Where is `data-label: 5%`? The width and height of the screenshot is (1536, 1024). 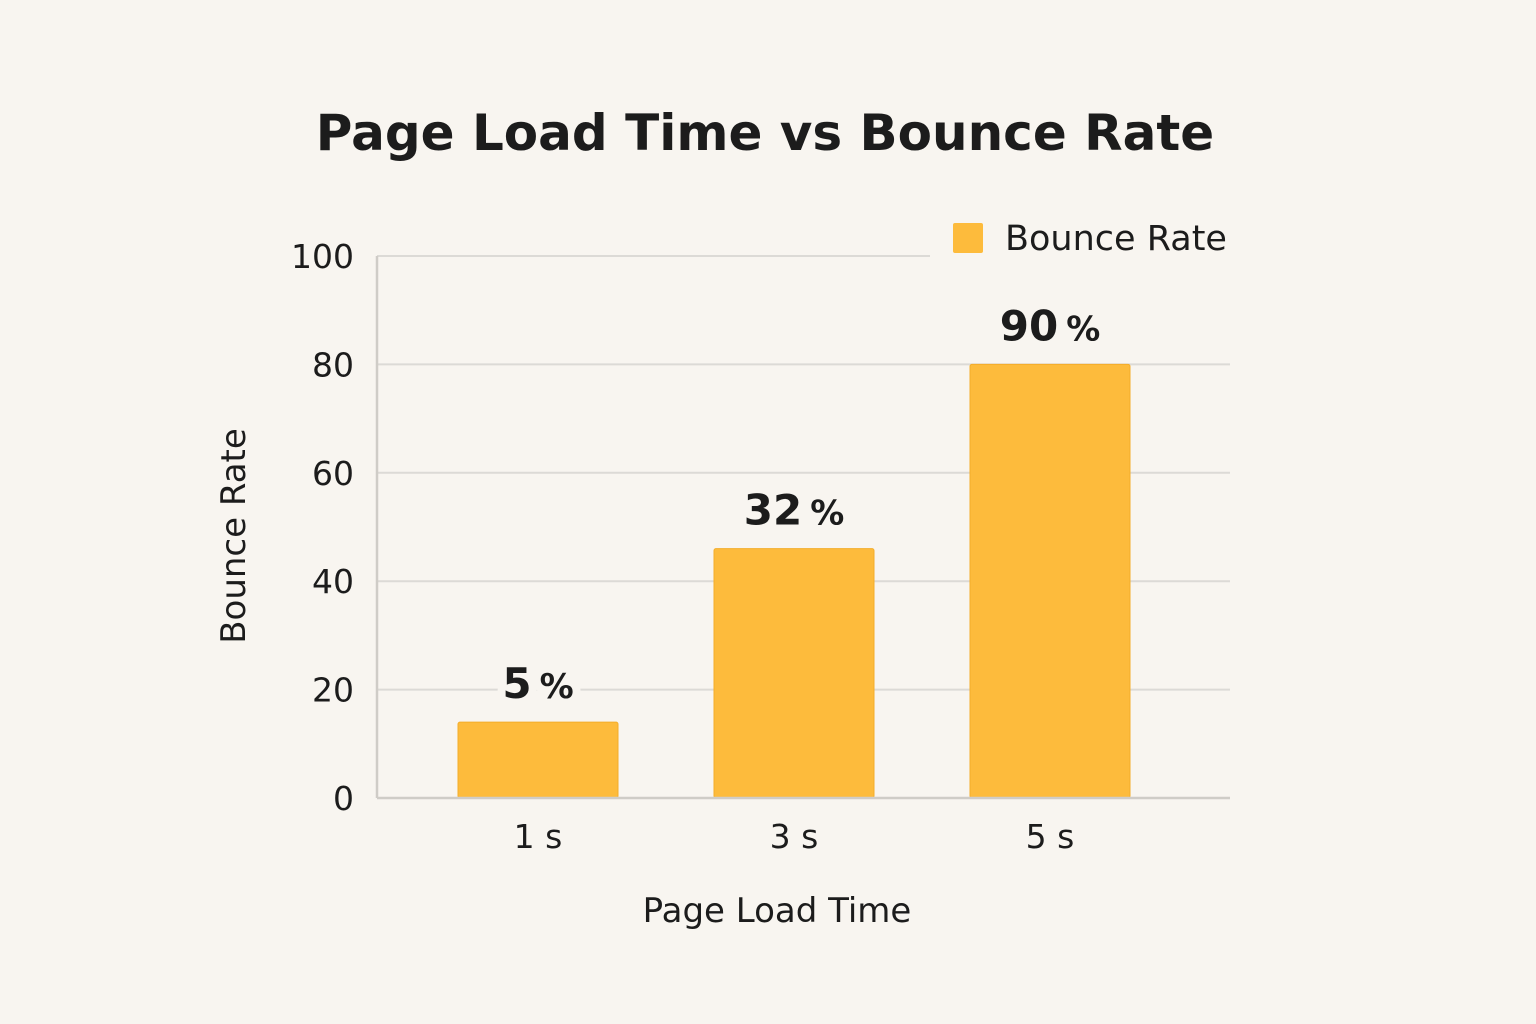 data-label: 5% is located at coordinates (537, 683).